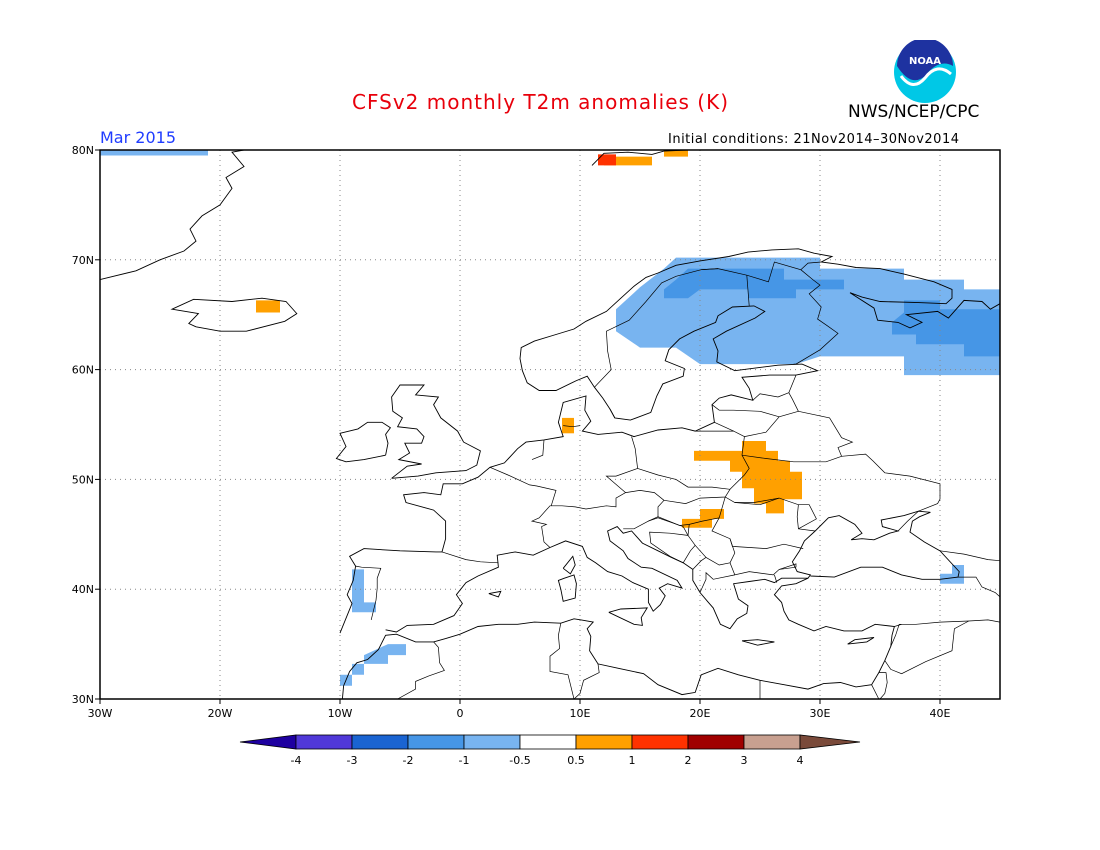 This screenshot has width=1100, height=850. What do you see at coordinates (519, 760) in the screenshot?
I see `colorbar-label: -0.5` at bounding box center [519, 760].